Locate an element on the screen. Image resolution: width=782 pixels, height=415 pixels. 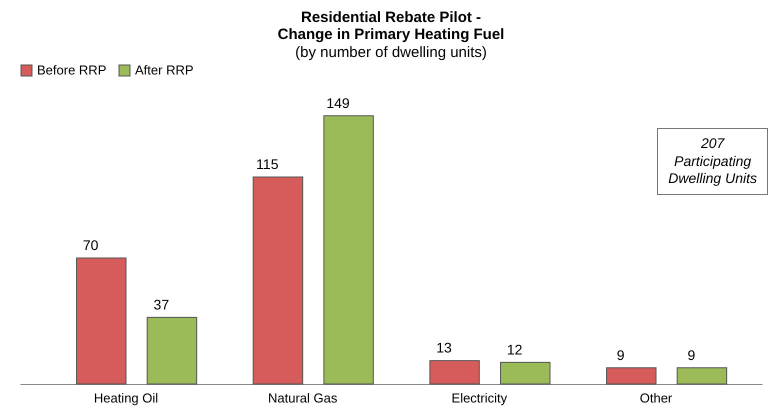
legend-label: After RRP is located at coordinates (164, 70).